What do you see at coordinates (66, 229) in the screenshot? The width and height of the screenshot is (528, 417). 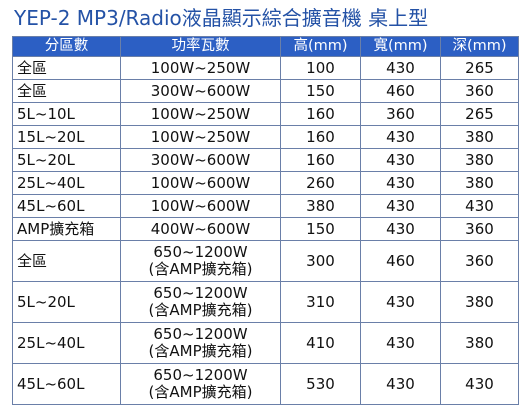 I see `cell-zone: AMP擴充箱` at bounding box center [66, 229].